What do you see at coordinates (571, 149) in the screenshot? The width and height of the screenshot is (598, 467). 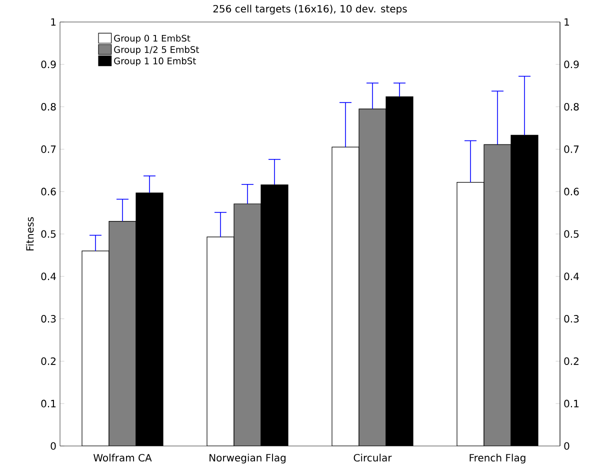 I see `y2-tick-label: 0.7` at bounding box center [571, 149].